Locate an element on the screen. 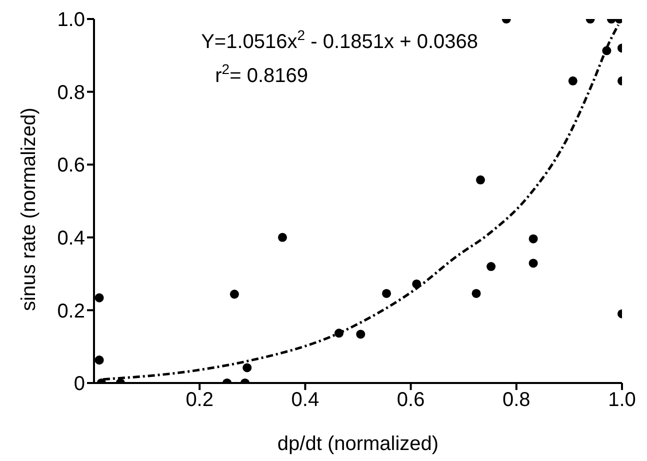  annotation: r$^{2}$= 0.8169 is located at coordinates (261, 74).